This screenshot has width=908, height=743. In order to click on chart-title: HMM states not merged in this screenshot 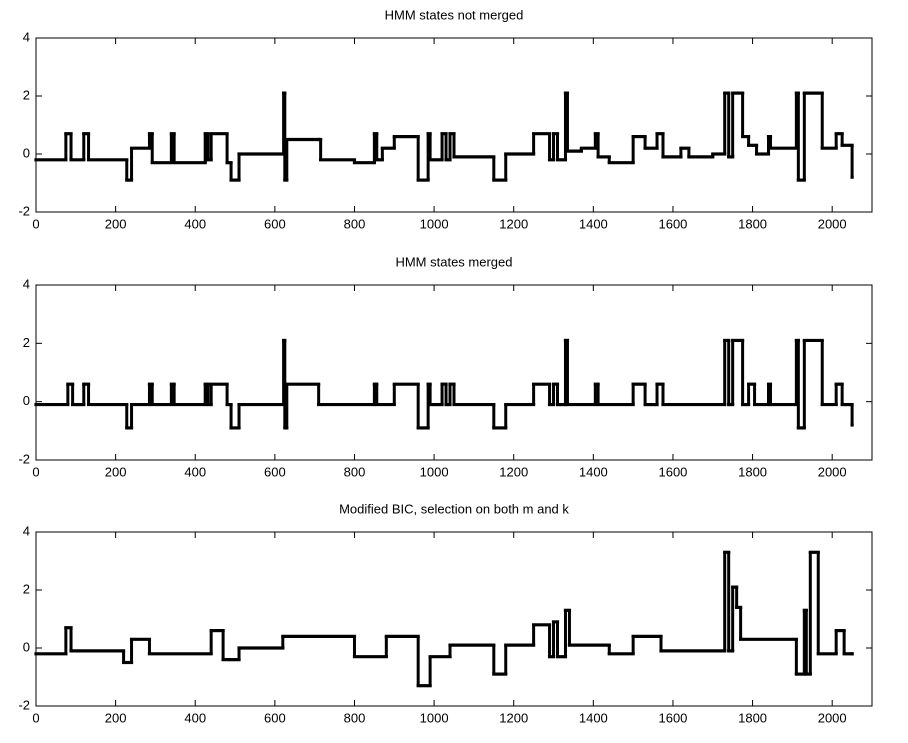, I will do `click(454, 14)`.